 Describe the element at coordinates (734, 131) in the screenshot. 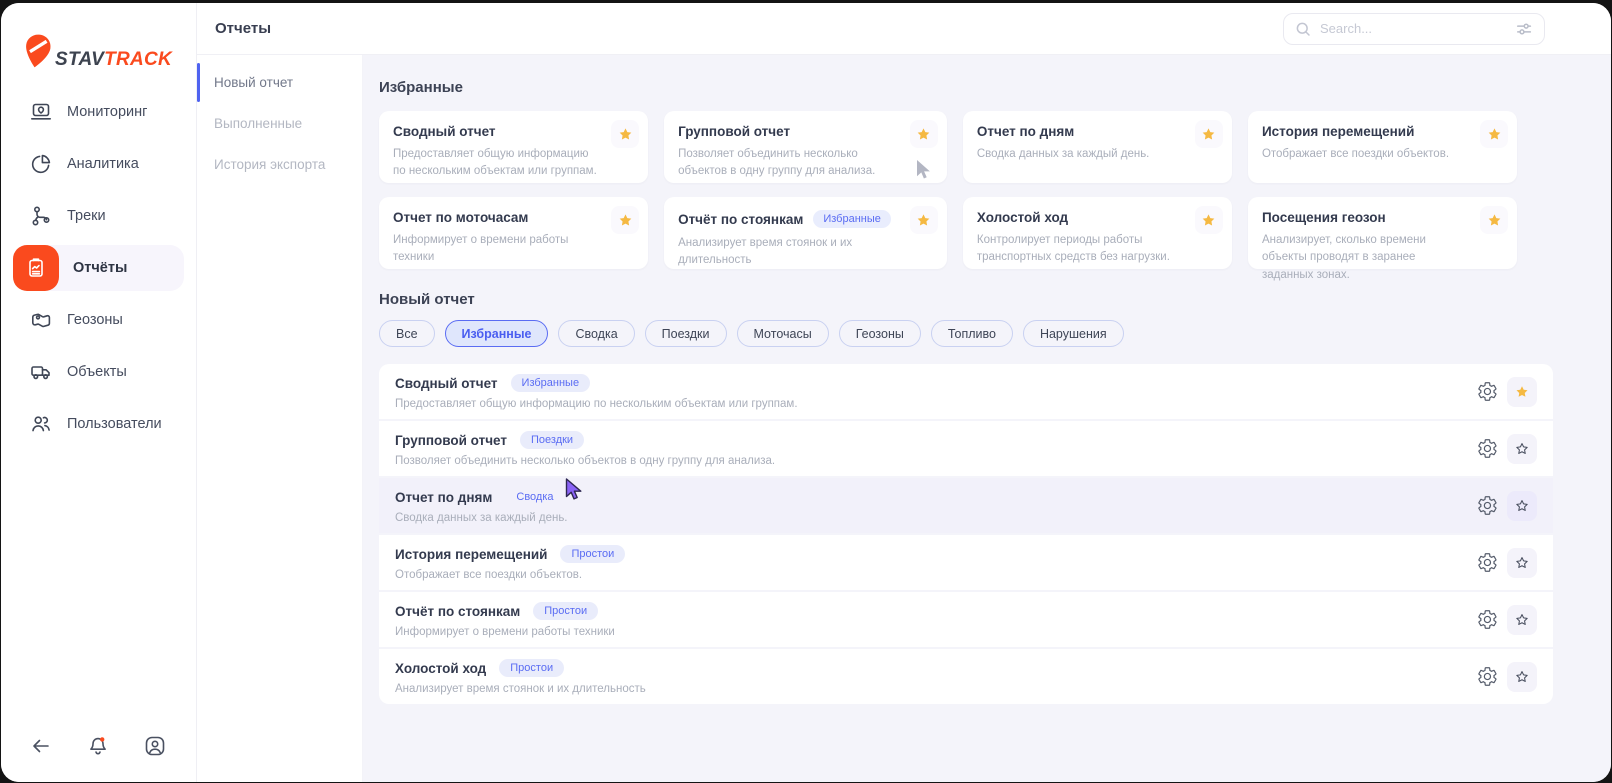

I see `card-title: Групповой отчет` at that location.